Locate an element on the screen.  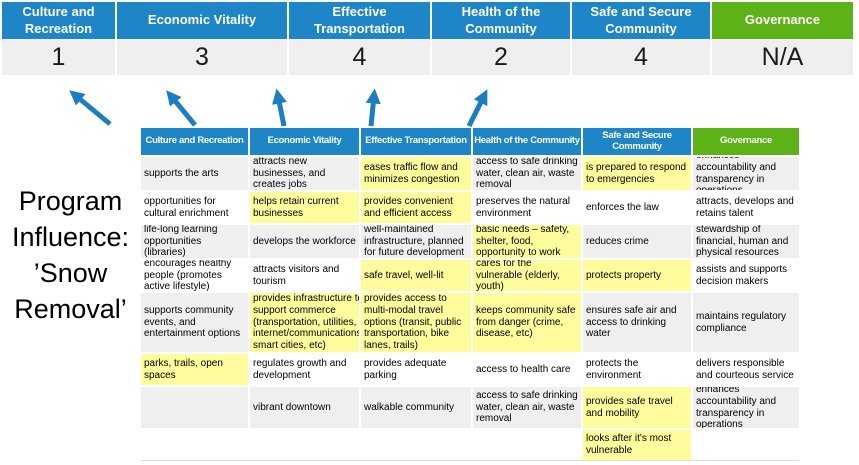
summary-column: Safe and Secure Community 4 is located at coordinates (641, 38).